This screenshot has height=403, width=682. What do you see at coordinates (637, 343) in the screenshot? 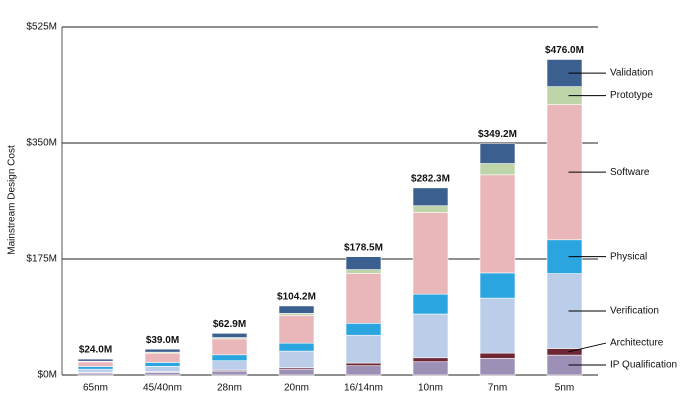
I see `legend-label: Architecture` at bounding box center [637, 343].